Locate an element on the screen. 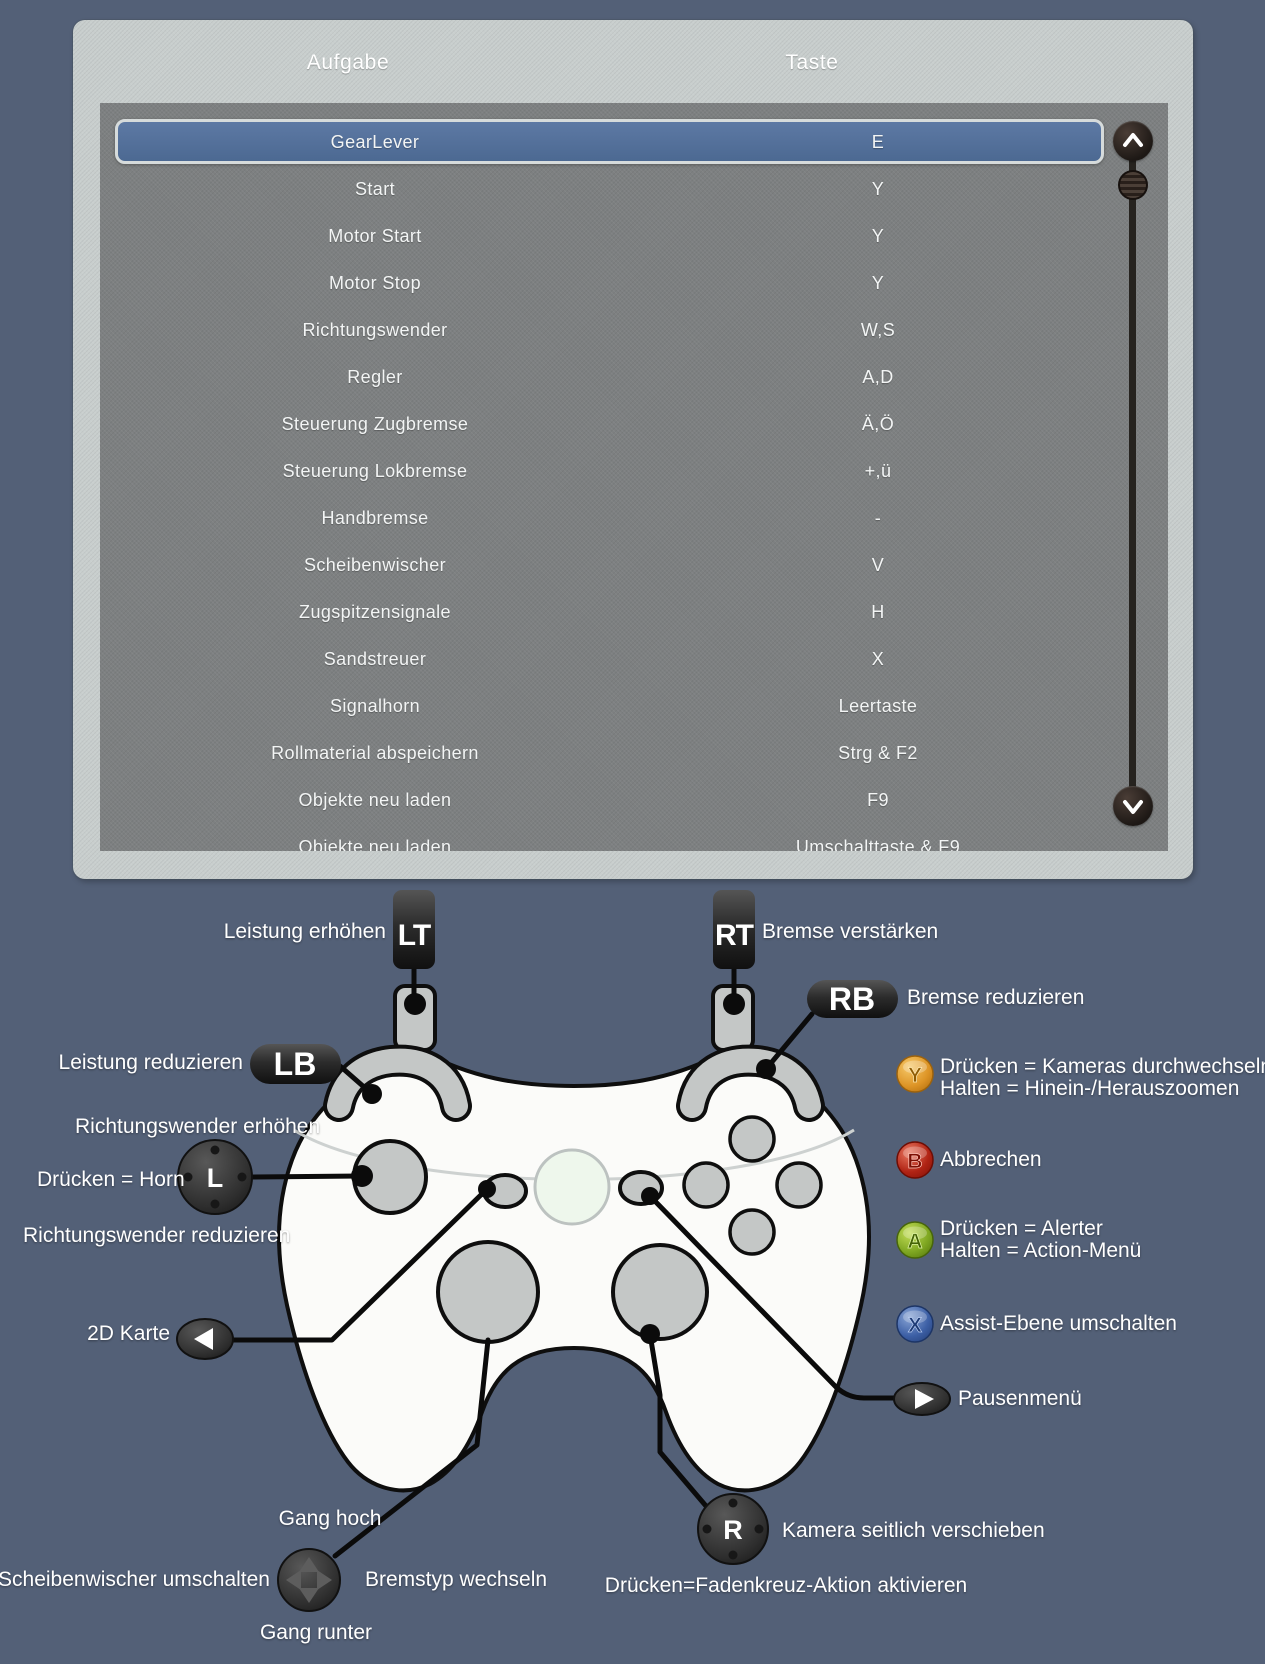 This screenshot has height=1664, width=1265. back-line is located at coordinates (359, 1264).